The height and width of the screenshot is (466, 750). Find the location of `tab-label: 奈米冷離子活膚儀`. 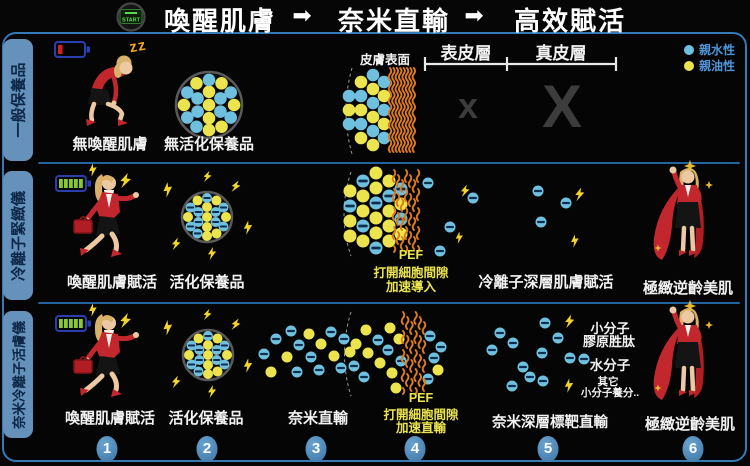

tab-label: 奈米冷離子活膚儀 is located at coordinates (19, 374).